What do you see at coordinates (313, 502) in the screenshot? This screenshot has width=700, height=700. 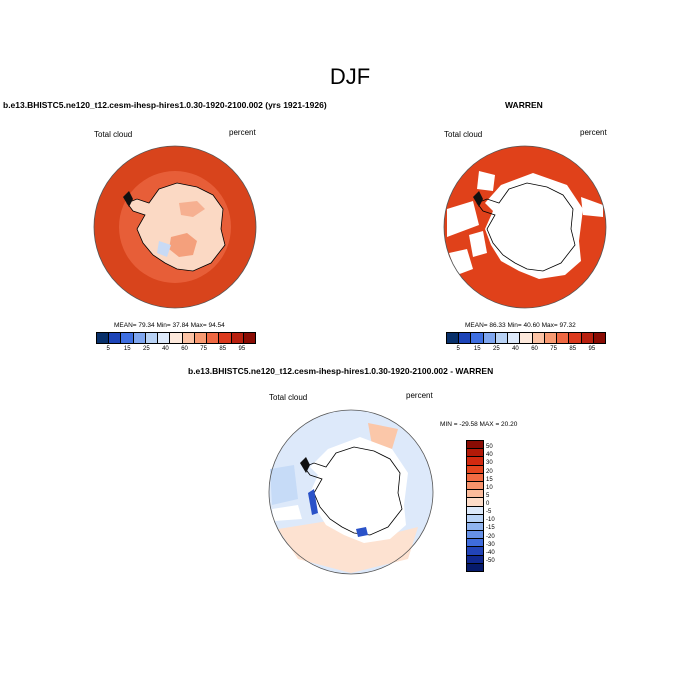 I see `diff-strong-negative-ross` at bounding box center [313, 502].